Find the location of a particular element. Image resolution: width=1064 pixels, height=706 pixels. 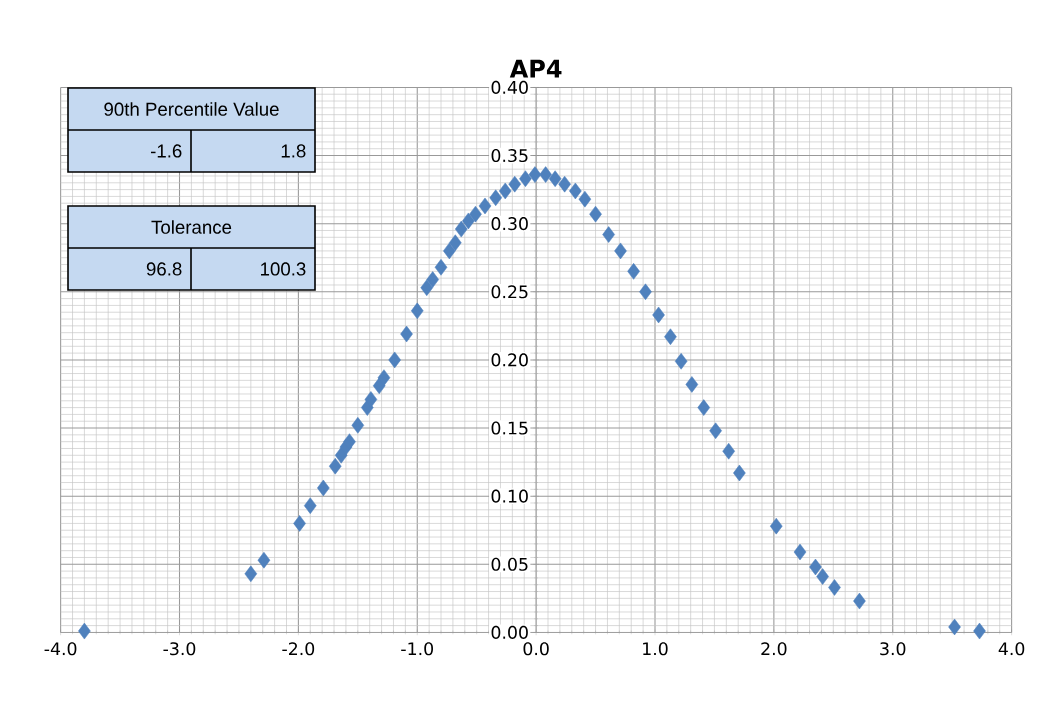

x-tick-label: -4.0 is located at coordinates (60, 649).